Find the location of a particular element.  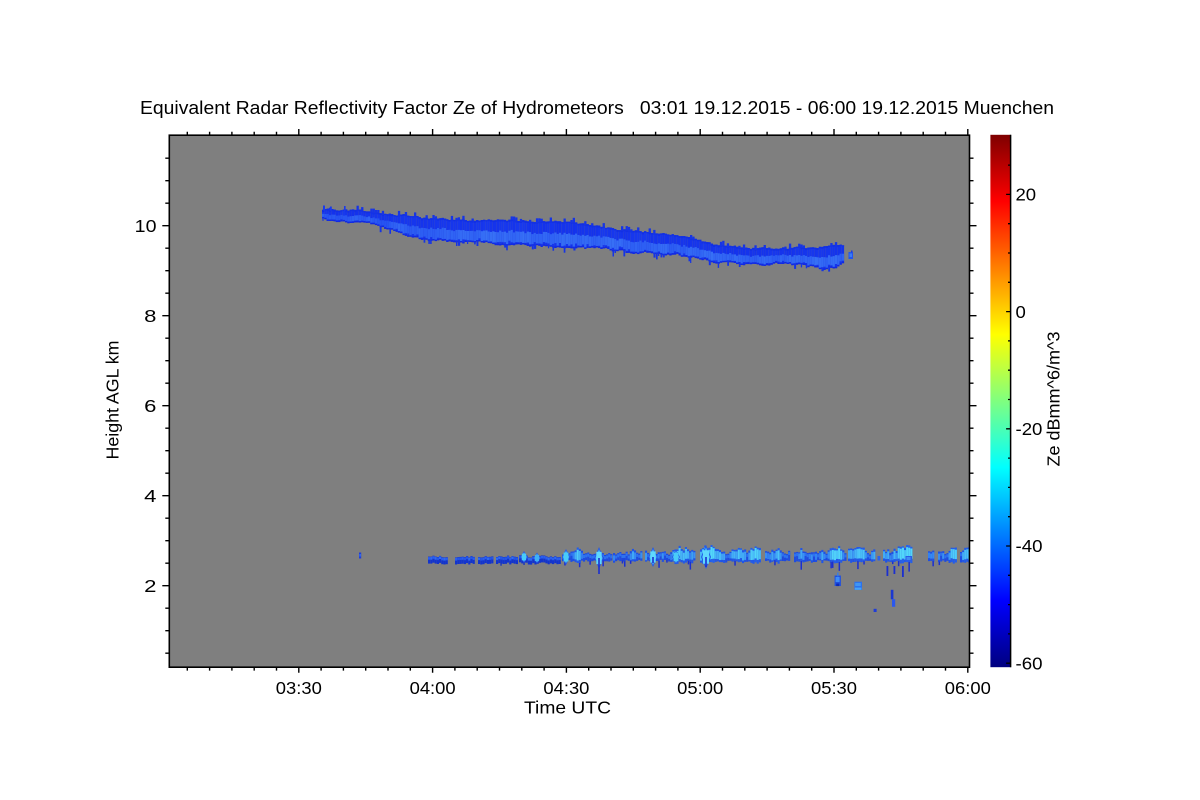

svg-text: 6 is located at coordinates (150, 406).